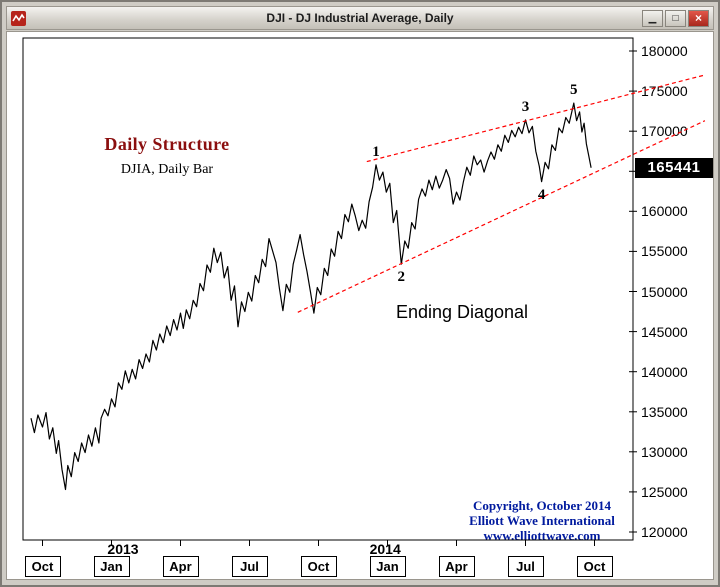 Image resolution: width=720 pixels, height=587 pixels. I want to click on copyright-line-3: www.elliottwave.com, so click(542, 535).